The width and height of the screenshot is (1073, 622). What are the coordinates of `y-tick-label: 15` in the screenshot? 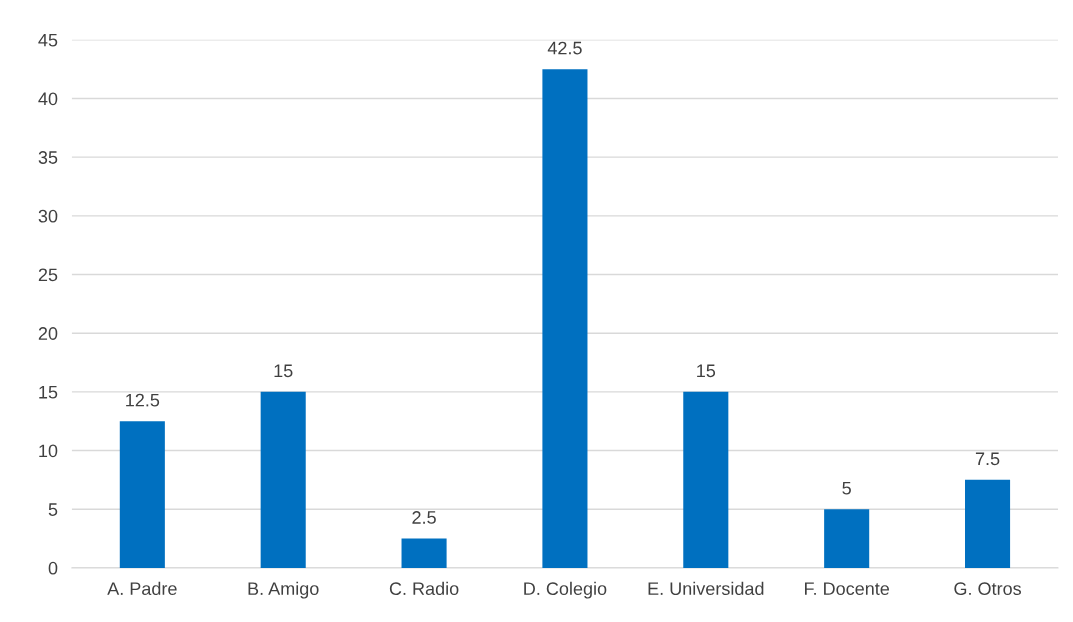 It's located at (48, 392).